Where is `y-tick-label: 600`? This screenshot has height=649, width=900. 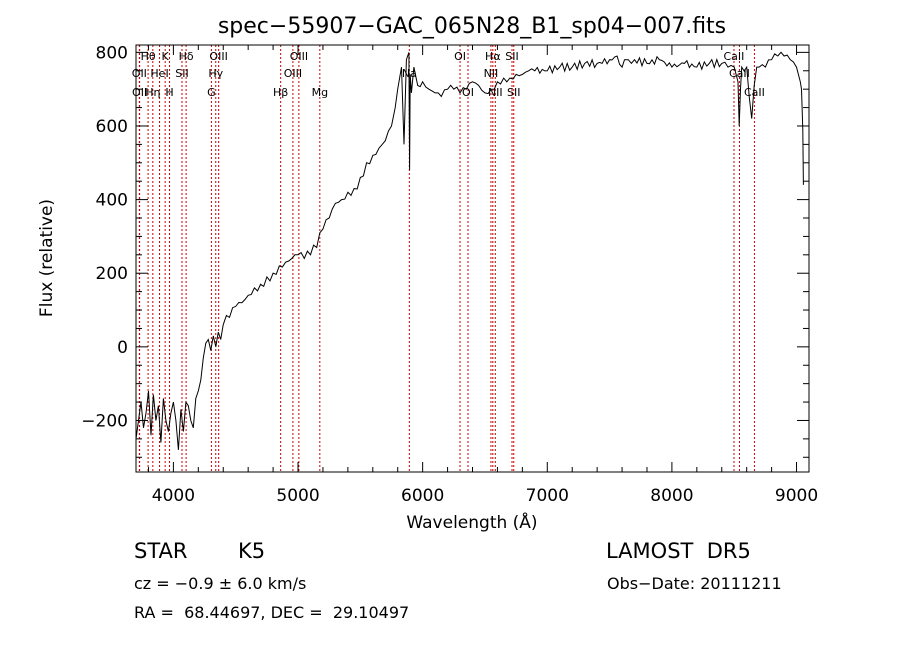 y-tick-label: 600 is located at coordinates (112, 127).